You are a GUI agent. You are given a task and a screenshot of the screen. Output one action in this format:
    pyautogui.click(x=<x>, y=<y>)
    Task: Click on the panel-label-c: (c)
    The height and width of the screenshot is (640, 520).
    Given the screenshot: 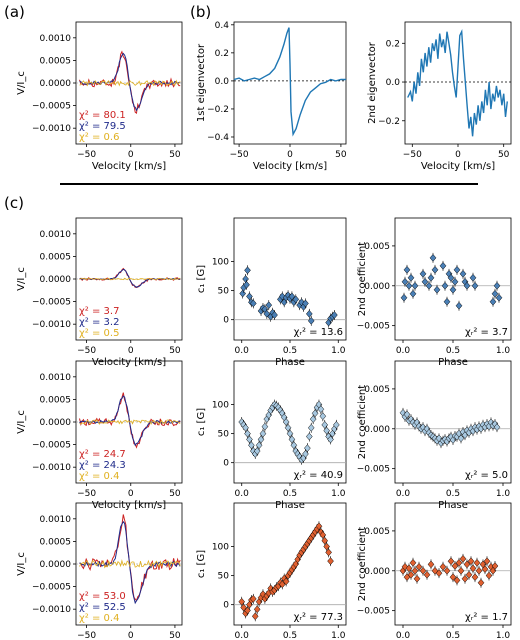 What is the action you would take?
    pyautogui.click(x=14, y=203)
    